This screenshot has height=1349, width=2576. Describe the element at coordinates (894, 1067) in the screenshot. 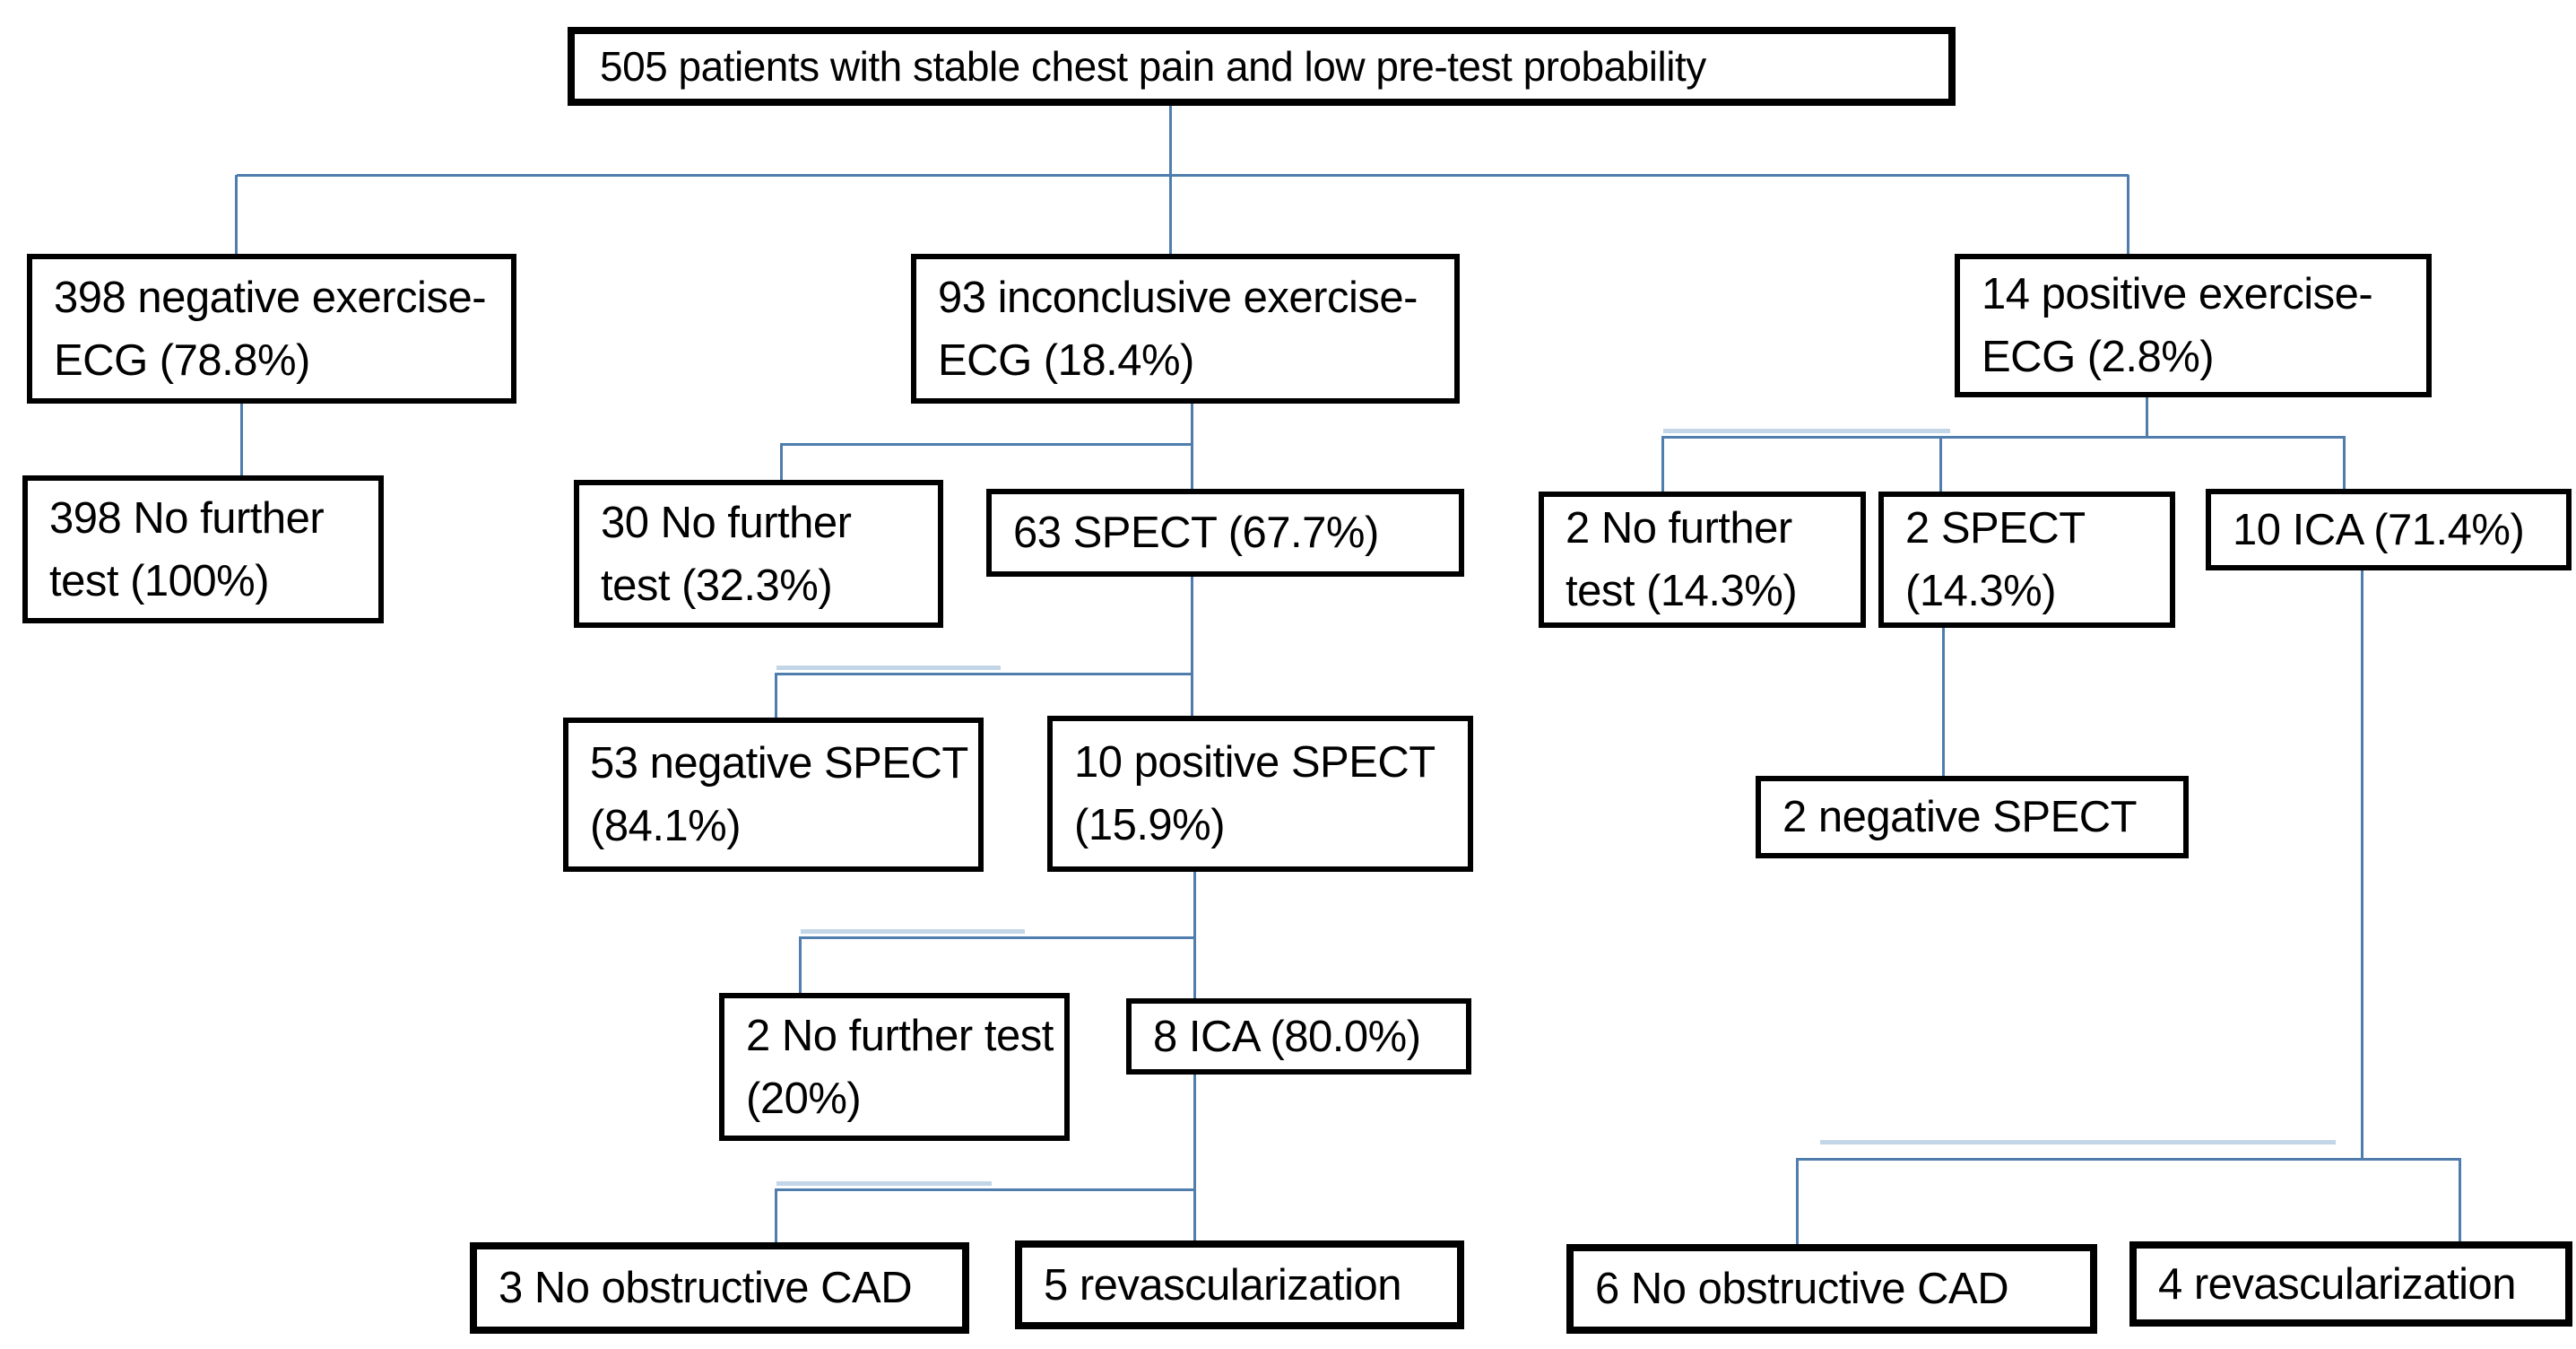

I see `node-spect-positive-no-further-test: 2 No further test (20%)` at that location.